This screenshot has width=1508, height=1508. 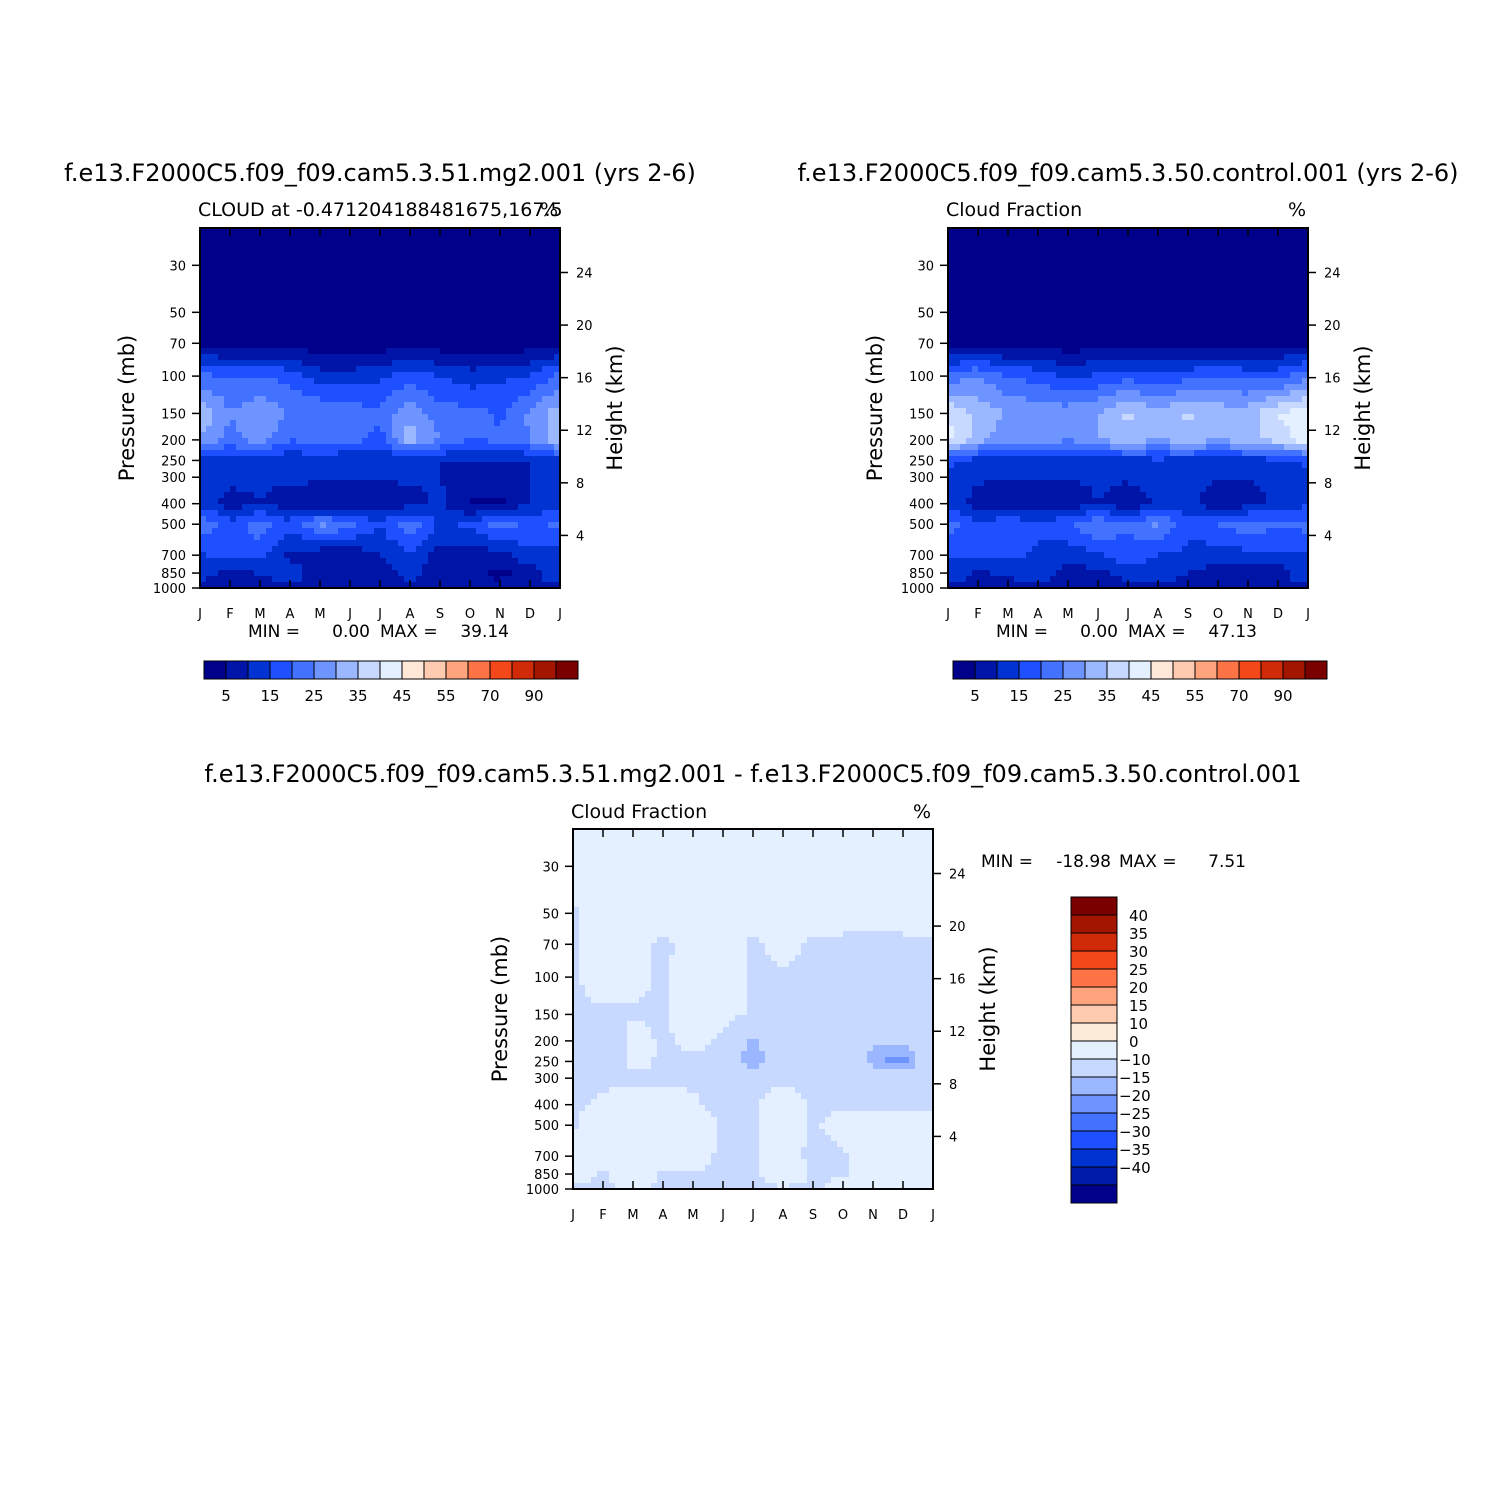 I want to click on pressure-tick-label: 30, so click(x=550, y=867).